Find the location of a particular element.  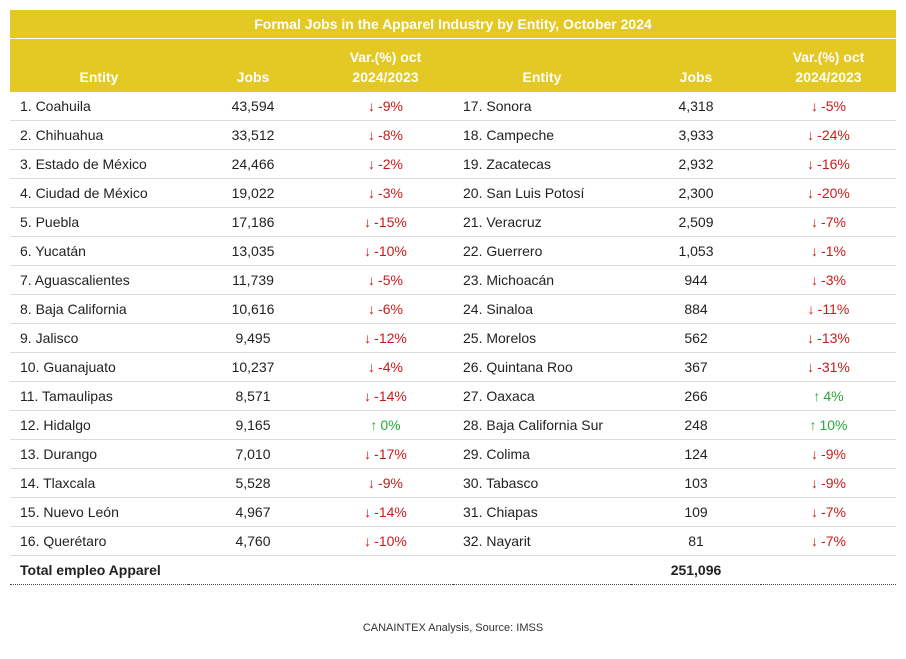

variation-cell: ↓ -13% is located at coordinates (828, 338).